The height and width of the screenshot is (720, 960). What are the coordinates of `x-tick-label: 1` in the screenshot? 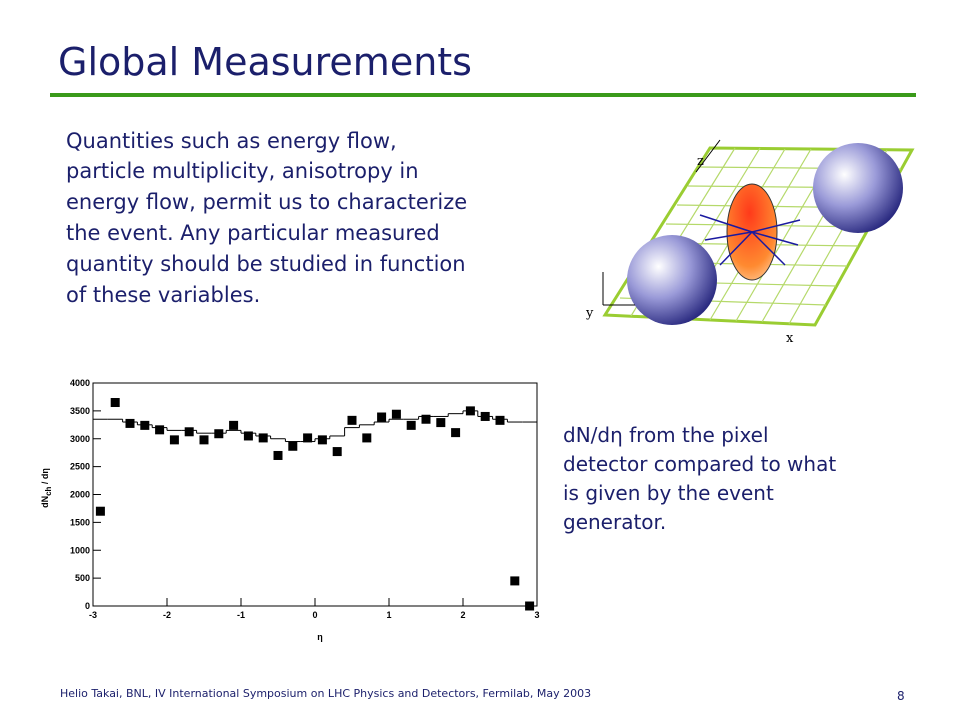 It's located at (388, 615).